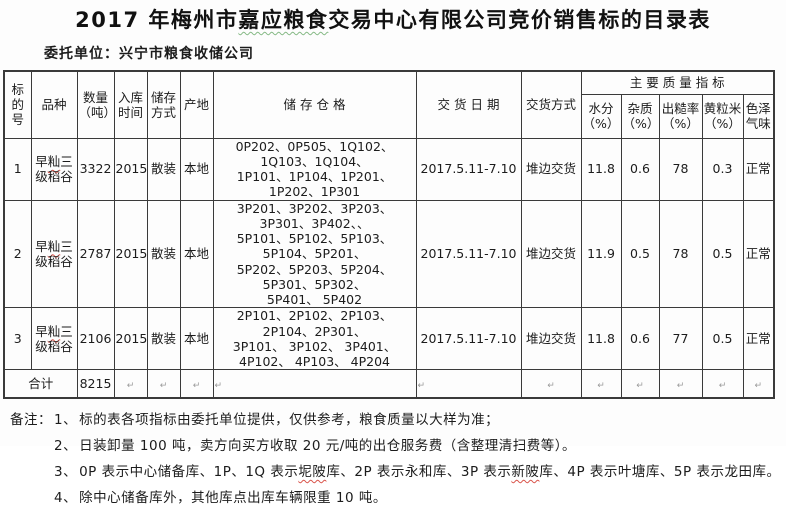 The width and height of the screenshot is (786, 511). Describe the element at coordinates (189, 471) in the screenshot. I see `note-text: 0P 表示中心储备库、1P、1Q 表示` at that location.